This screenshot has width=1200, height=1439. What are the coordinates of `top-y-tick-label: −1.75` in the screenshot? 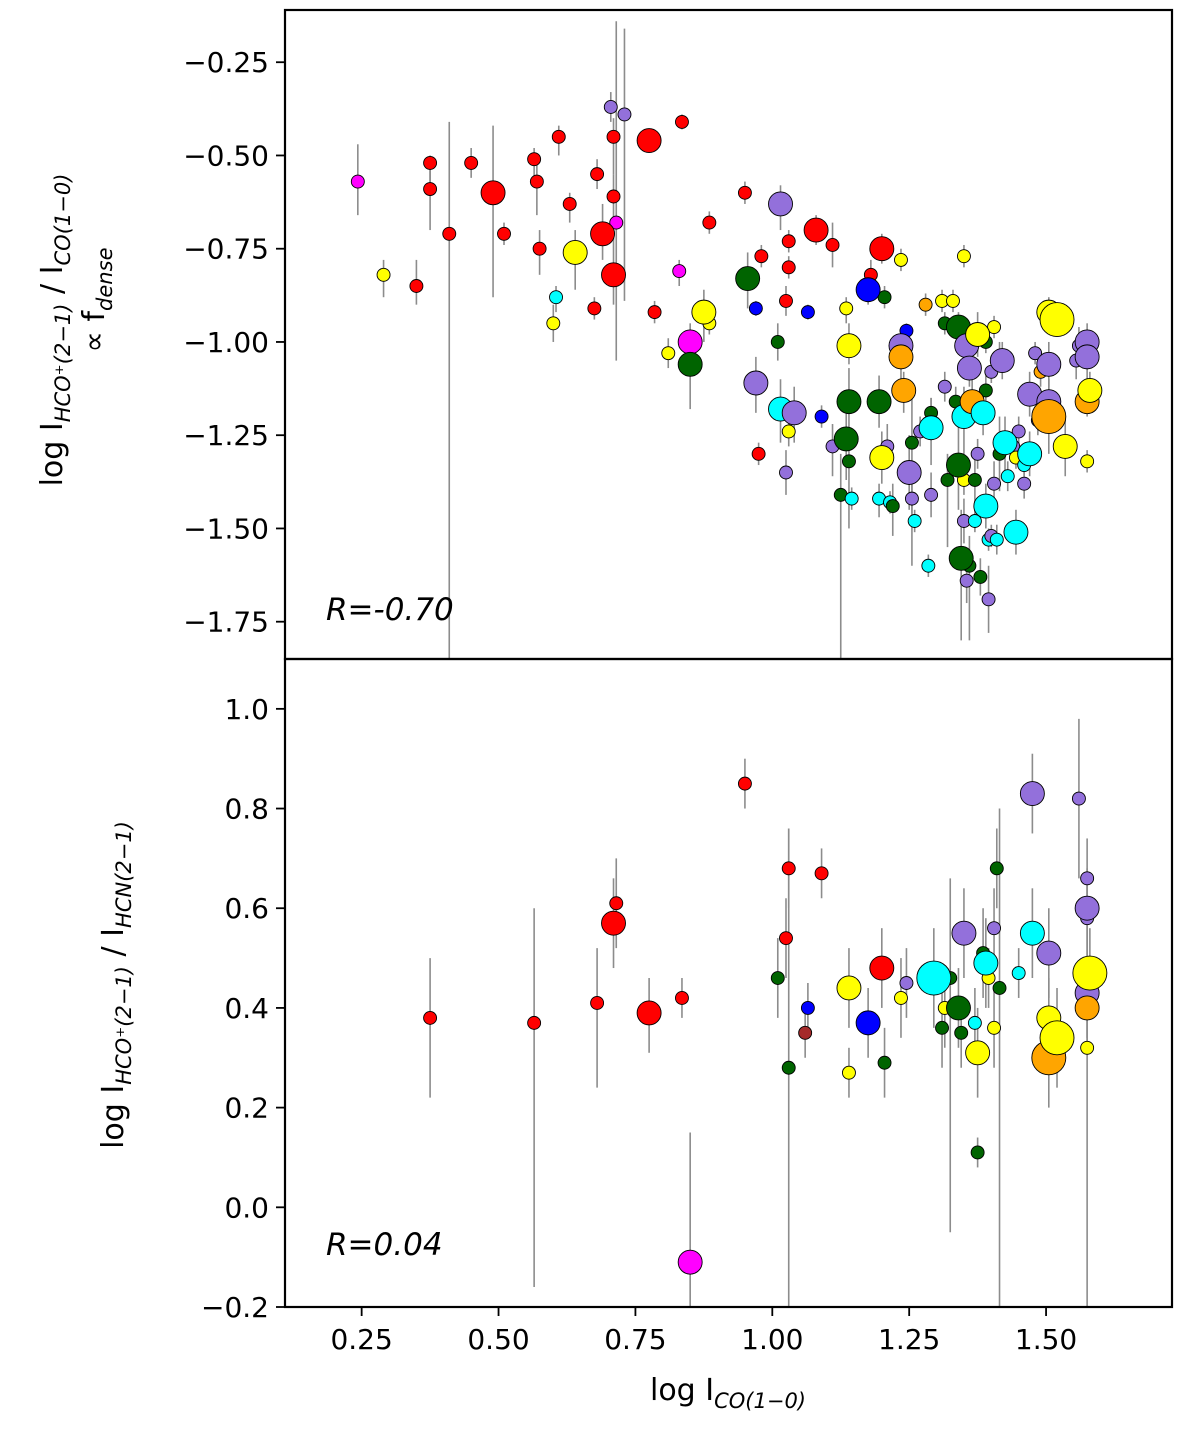 It's located at (226, 622).